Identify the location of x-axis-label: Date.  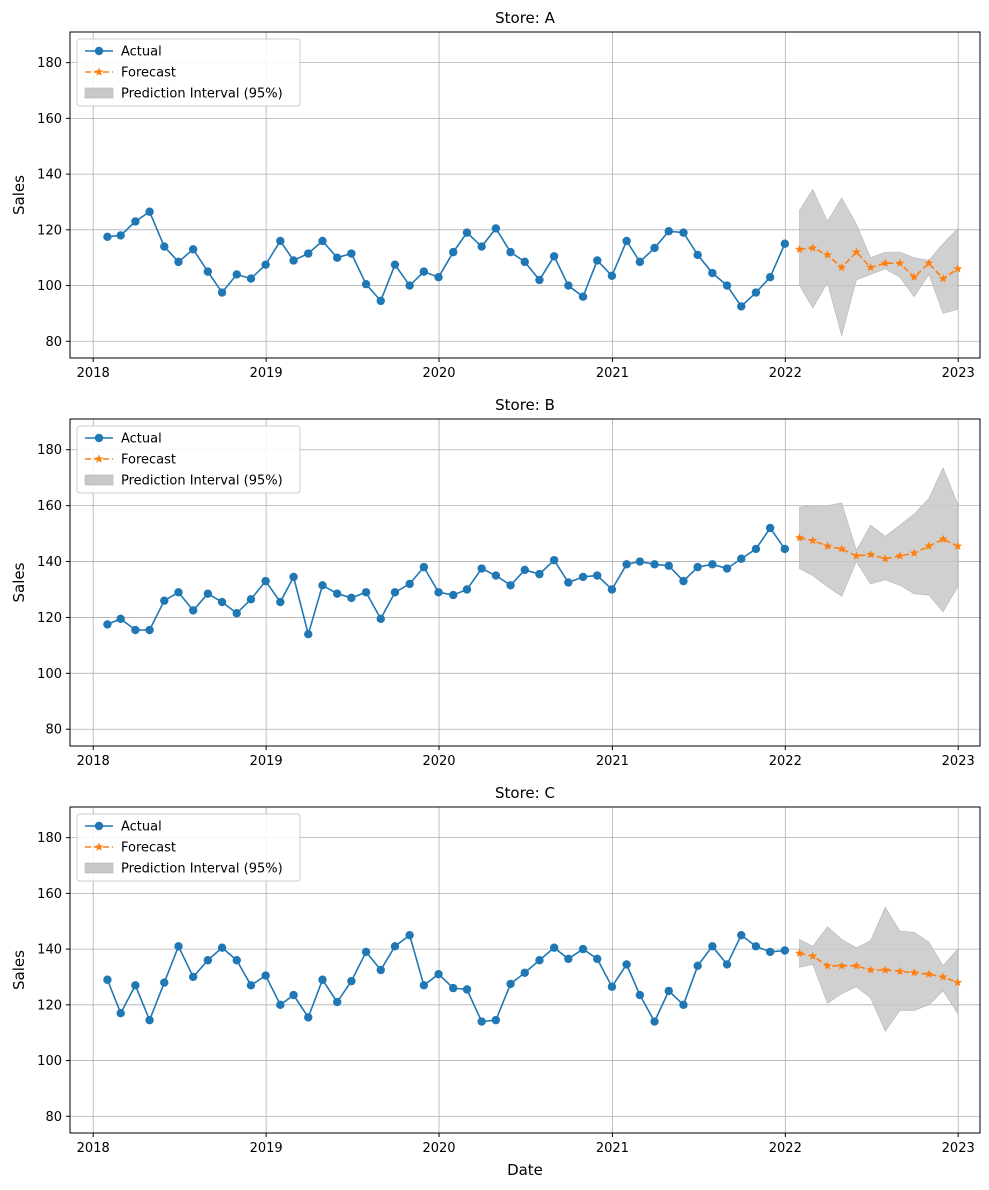
(525, 1170).